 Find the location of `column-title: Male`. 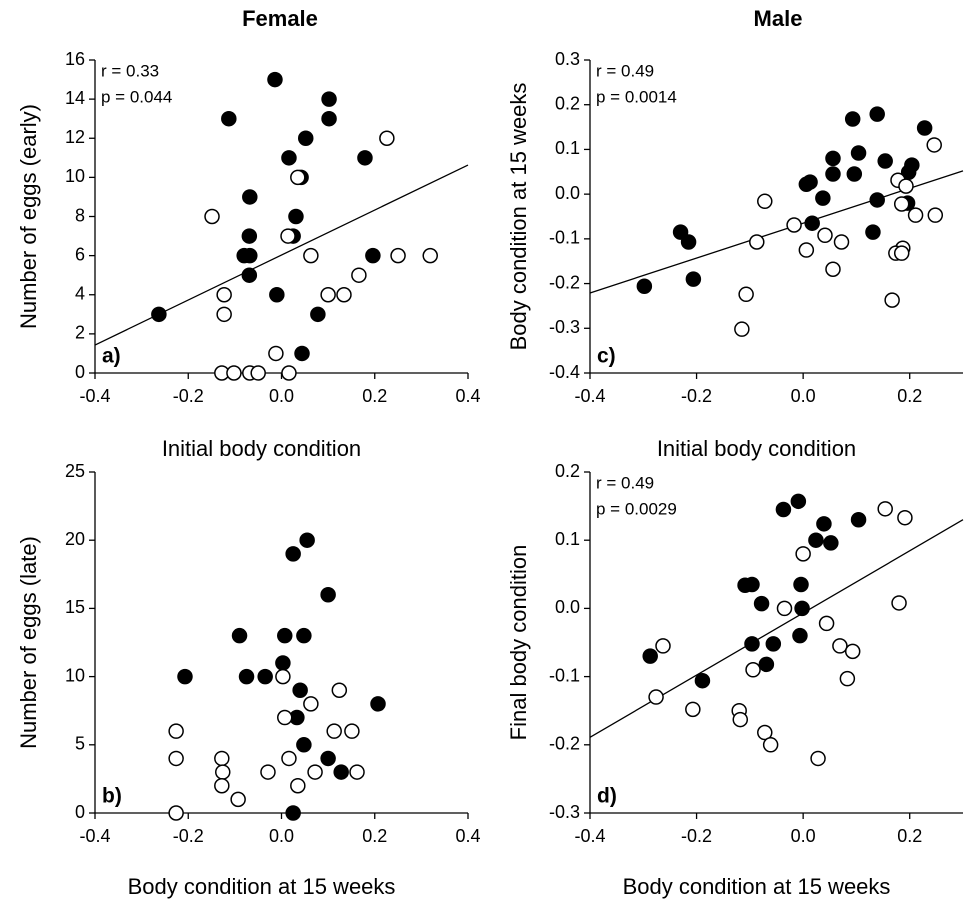

column-title: Male is located at coordinates (778, 18).